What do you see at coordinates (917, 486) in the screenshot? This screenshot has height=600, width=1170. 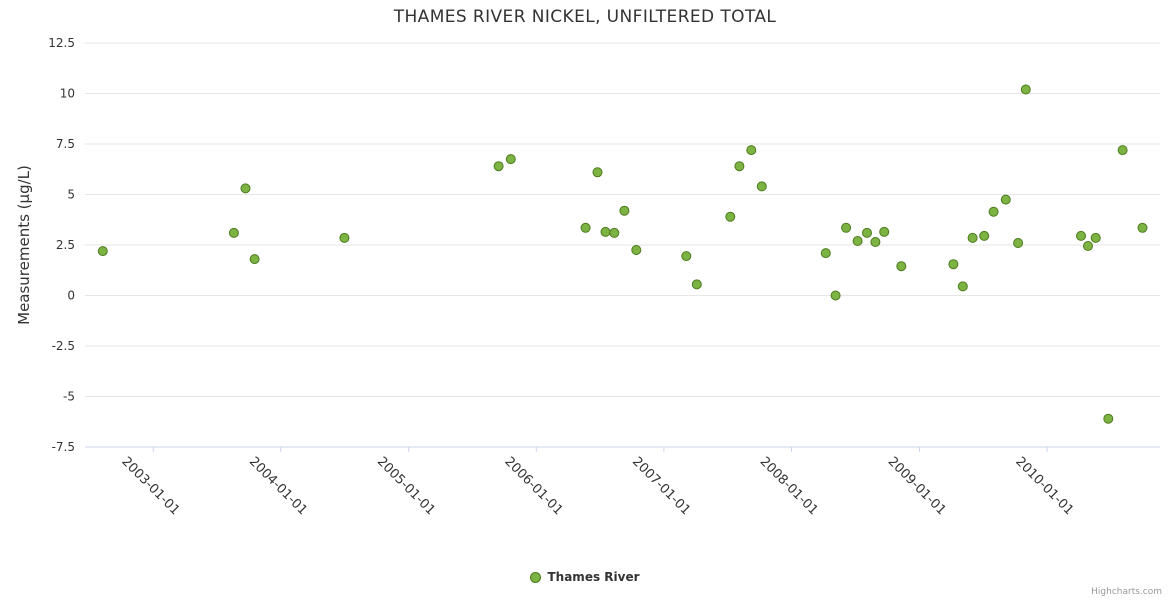 I see `x-tick-label: 2009-01-01` at bounding box center [917, 486].